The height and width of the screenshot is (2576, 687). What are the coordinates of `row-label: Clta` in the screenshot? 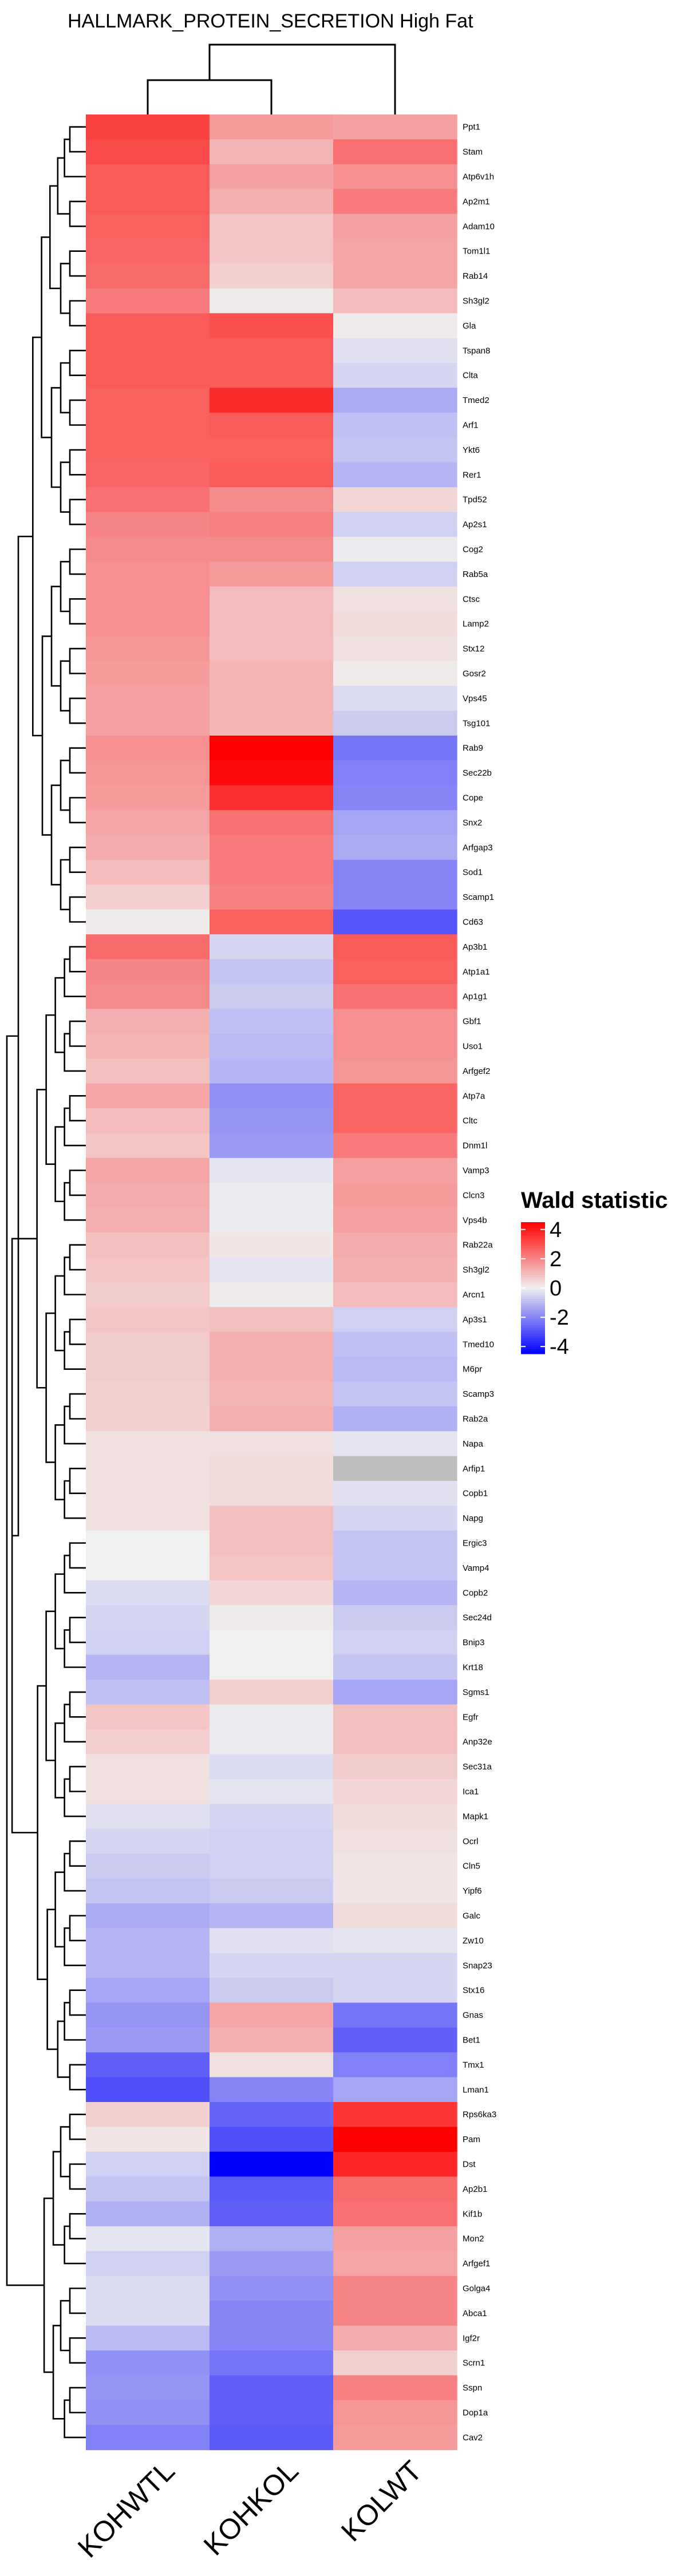 It's located at (471, 376).